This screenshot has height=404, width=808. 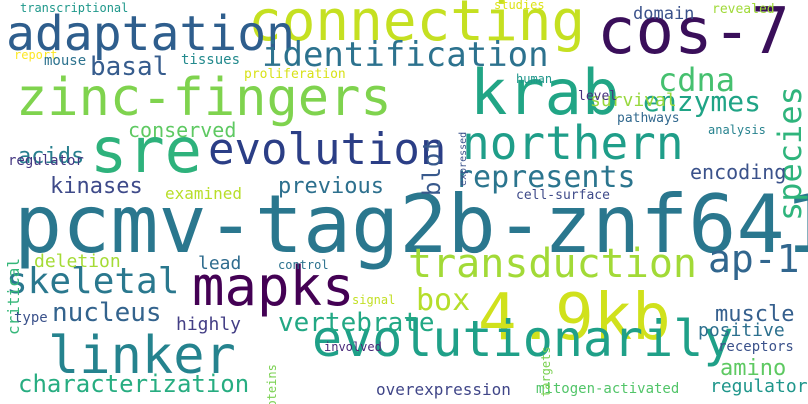 I want to click on word-type: type, so click(x=31, y=318).